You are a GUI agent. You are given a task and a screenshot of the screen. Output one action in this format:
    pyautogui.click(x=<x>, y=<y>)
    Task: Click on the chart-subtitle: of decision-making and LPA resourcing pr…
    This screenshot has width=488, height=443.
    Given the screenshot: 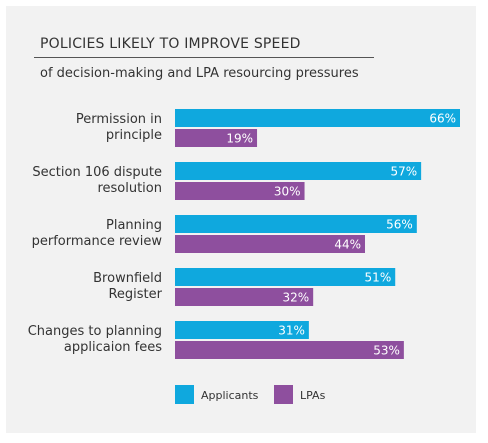 What is the action you would take?
    pyautogui.click(x=199, y=73)
    